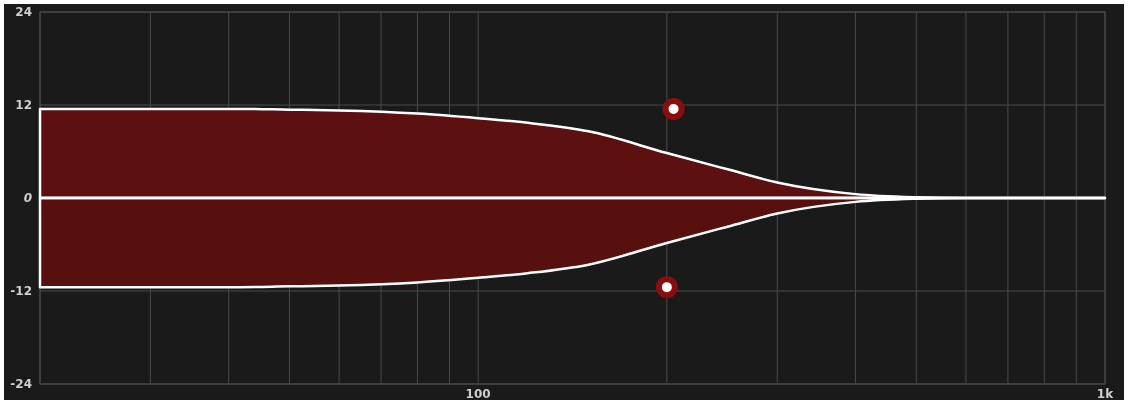 The image size is (1128, 404). What do you see at coordinates (27, 198) in the screenshot?
I see `y-tick-label: 0` at bounding box center [27, 198].